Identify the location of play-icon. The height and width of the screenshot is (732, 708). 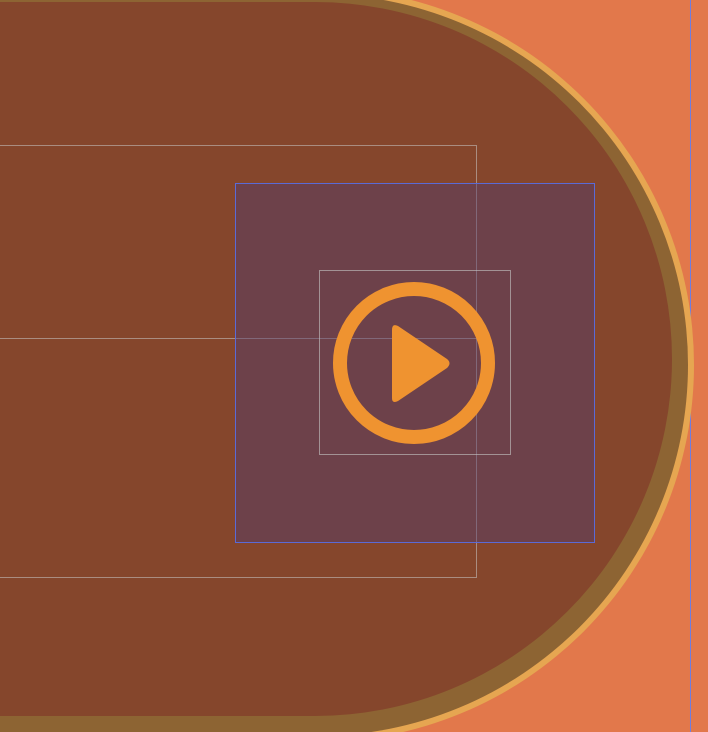
(414, 363).